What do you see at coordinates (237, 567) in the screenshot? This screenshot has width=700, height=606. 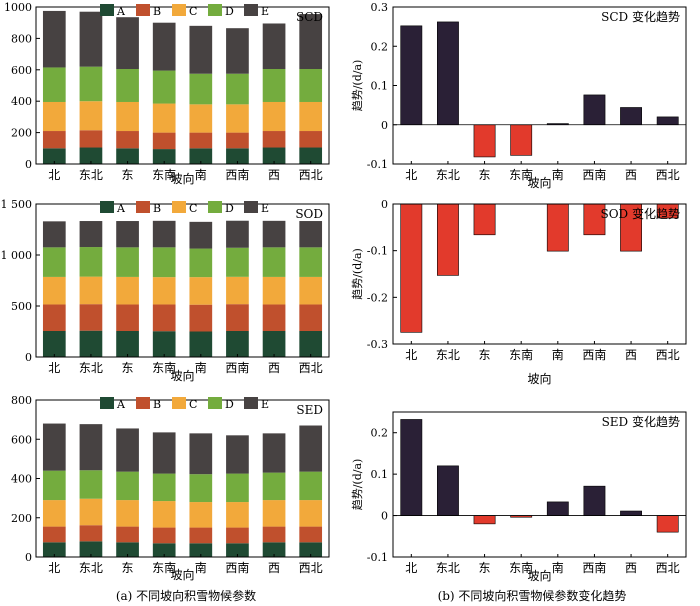 I see `sed-stacked-xtick-label: 西南` at bounding box center [237, 567].